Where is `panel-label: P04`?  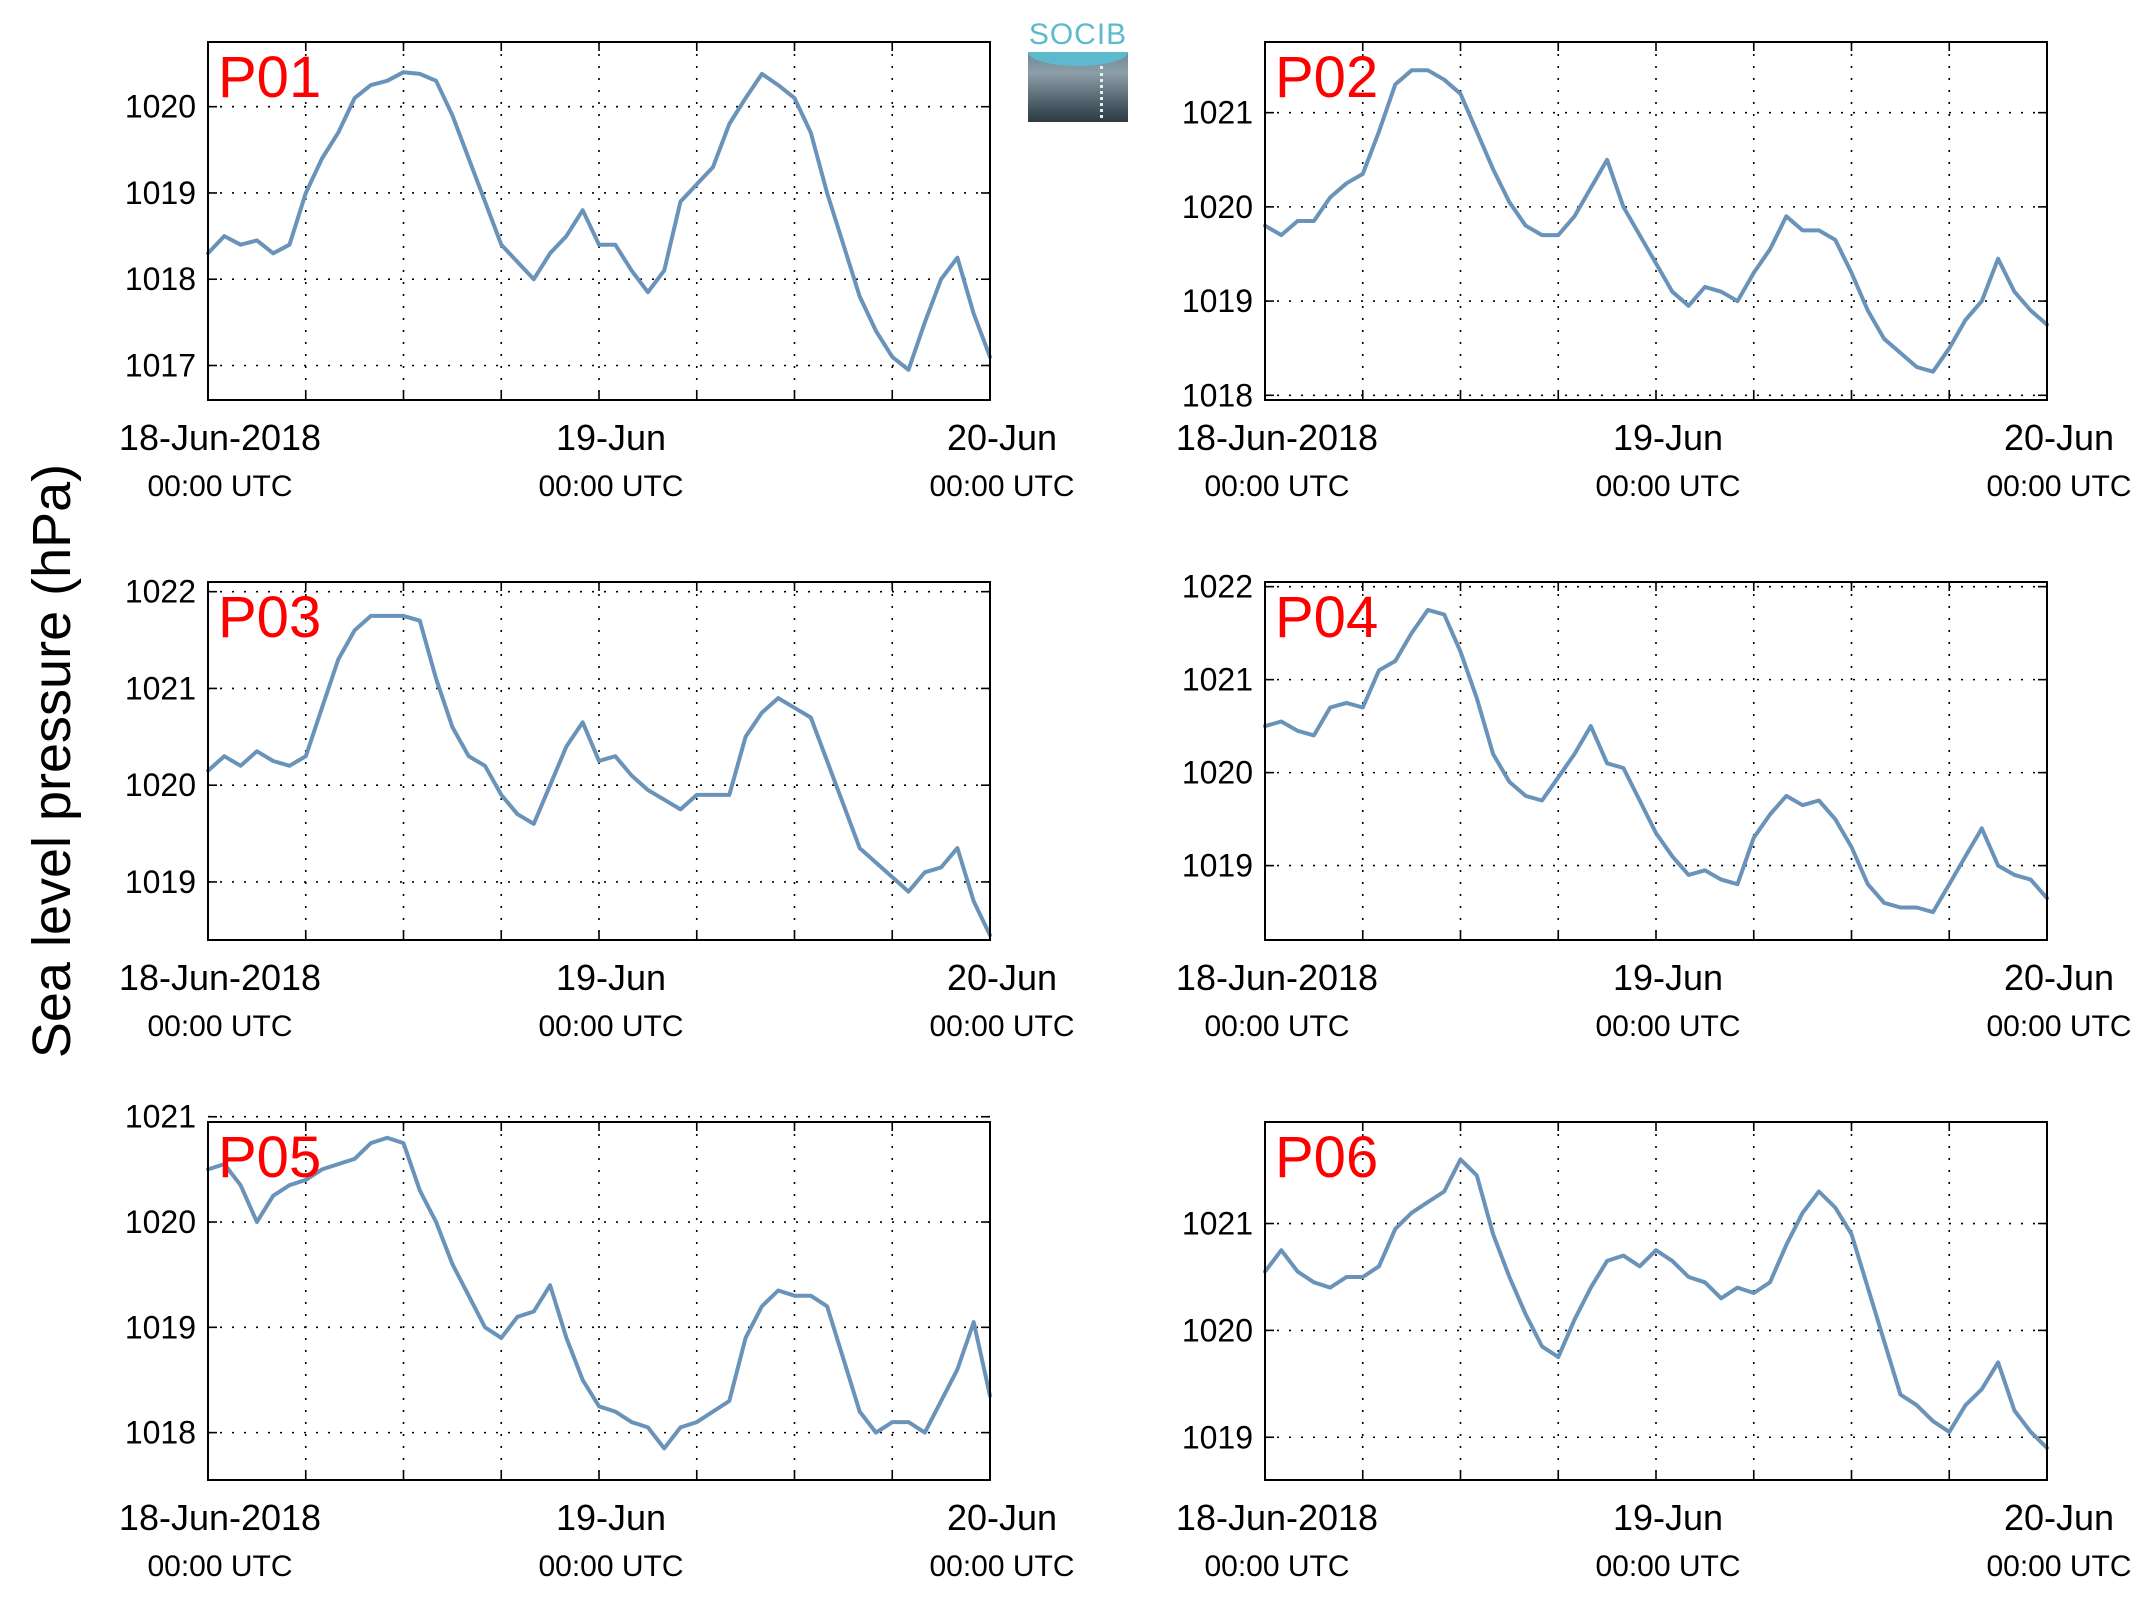
panel-label: P04 is located at coordinates (1326, 617).